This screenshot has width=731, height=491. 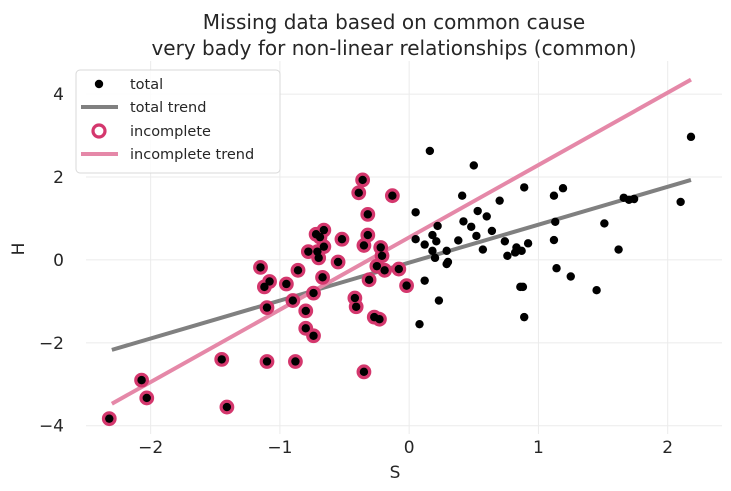 What do you see at coordinates (58, 178) in the screenshot?
I see `y-tick-label: 2` at bounding box center [58, 178].